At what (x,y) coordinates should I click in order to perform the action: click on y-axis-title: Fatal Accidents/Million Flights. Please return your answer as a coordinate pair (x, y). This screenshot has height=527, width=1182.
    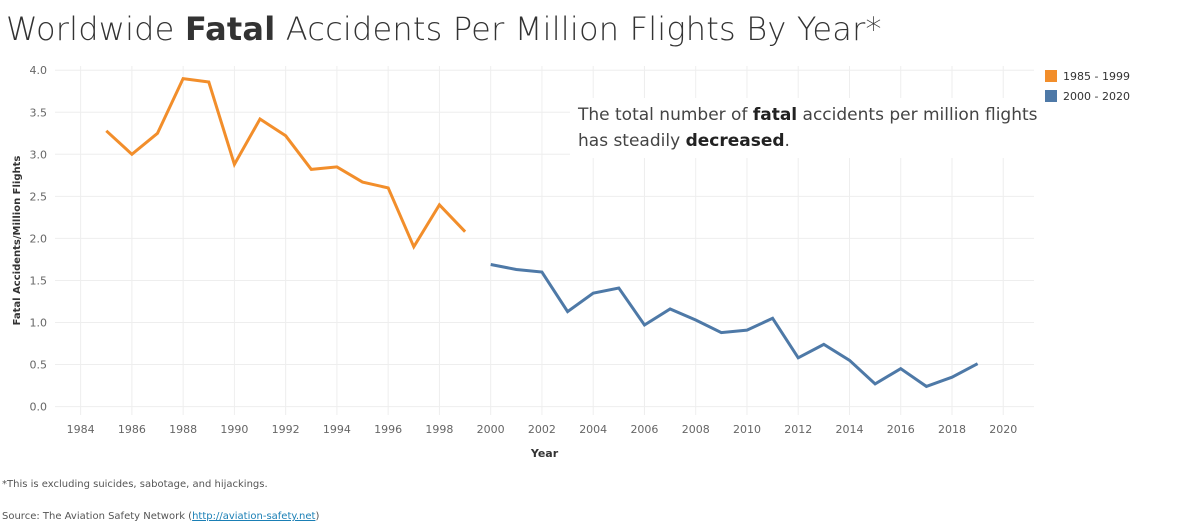
    Looking at the image, I should click on (17, 241).